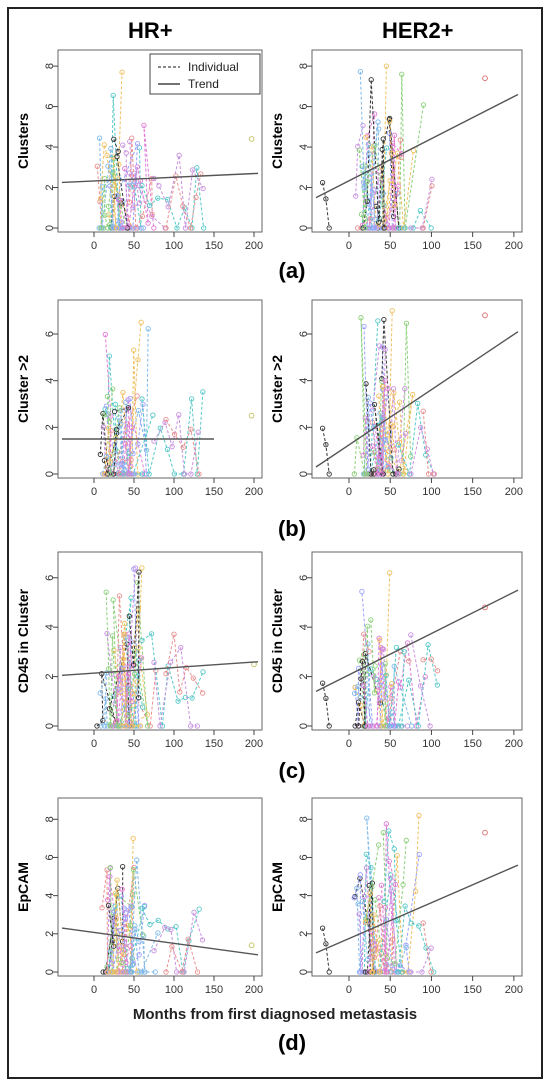  Describe the element at coordinates (390, 990) in the screenshot. I see `x-tick-label: 50` at that location.